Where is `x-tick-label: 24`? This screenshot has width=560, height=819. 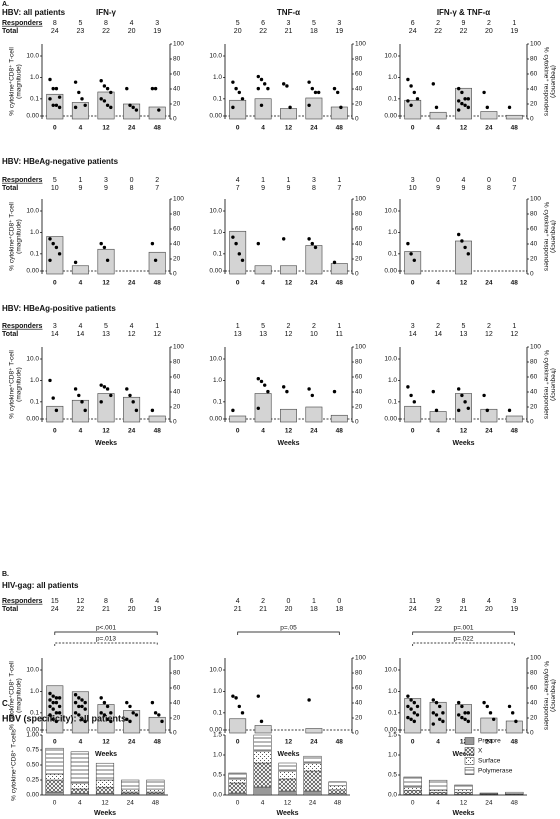 x-tick-label: 24 is located at coordinates (132, 431).